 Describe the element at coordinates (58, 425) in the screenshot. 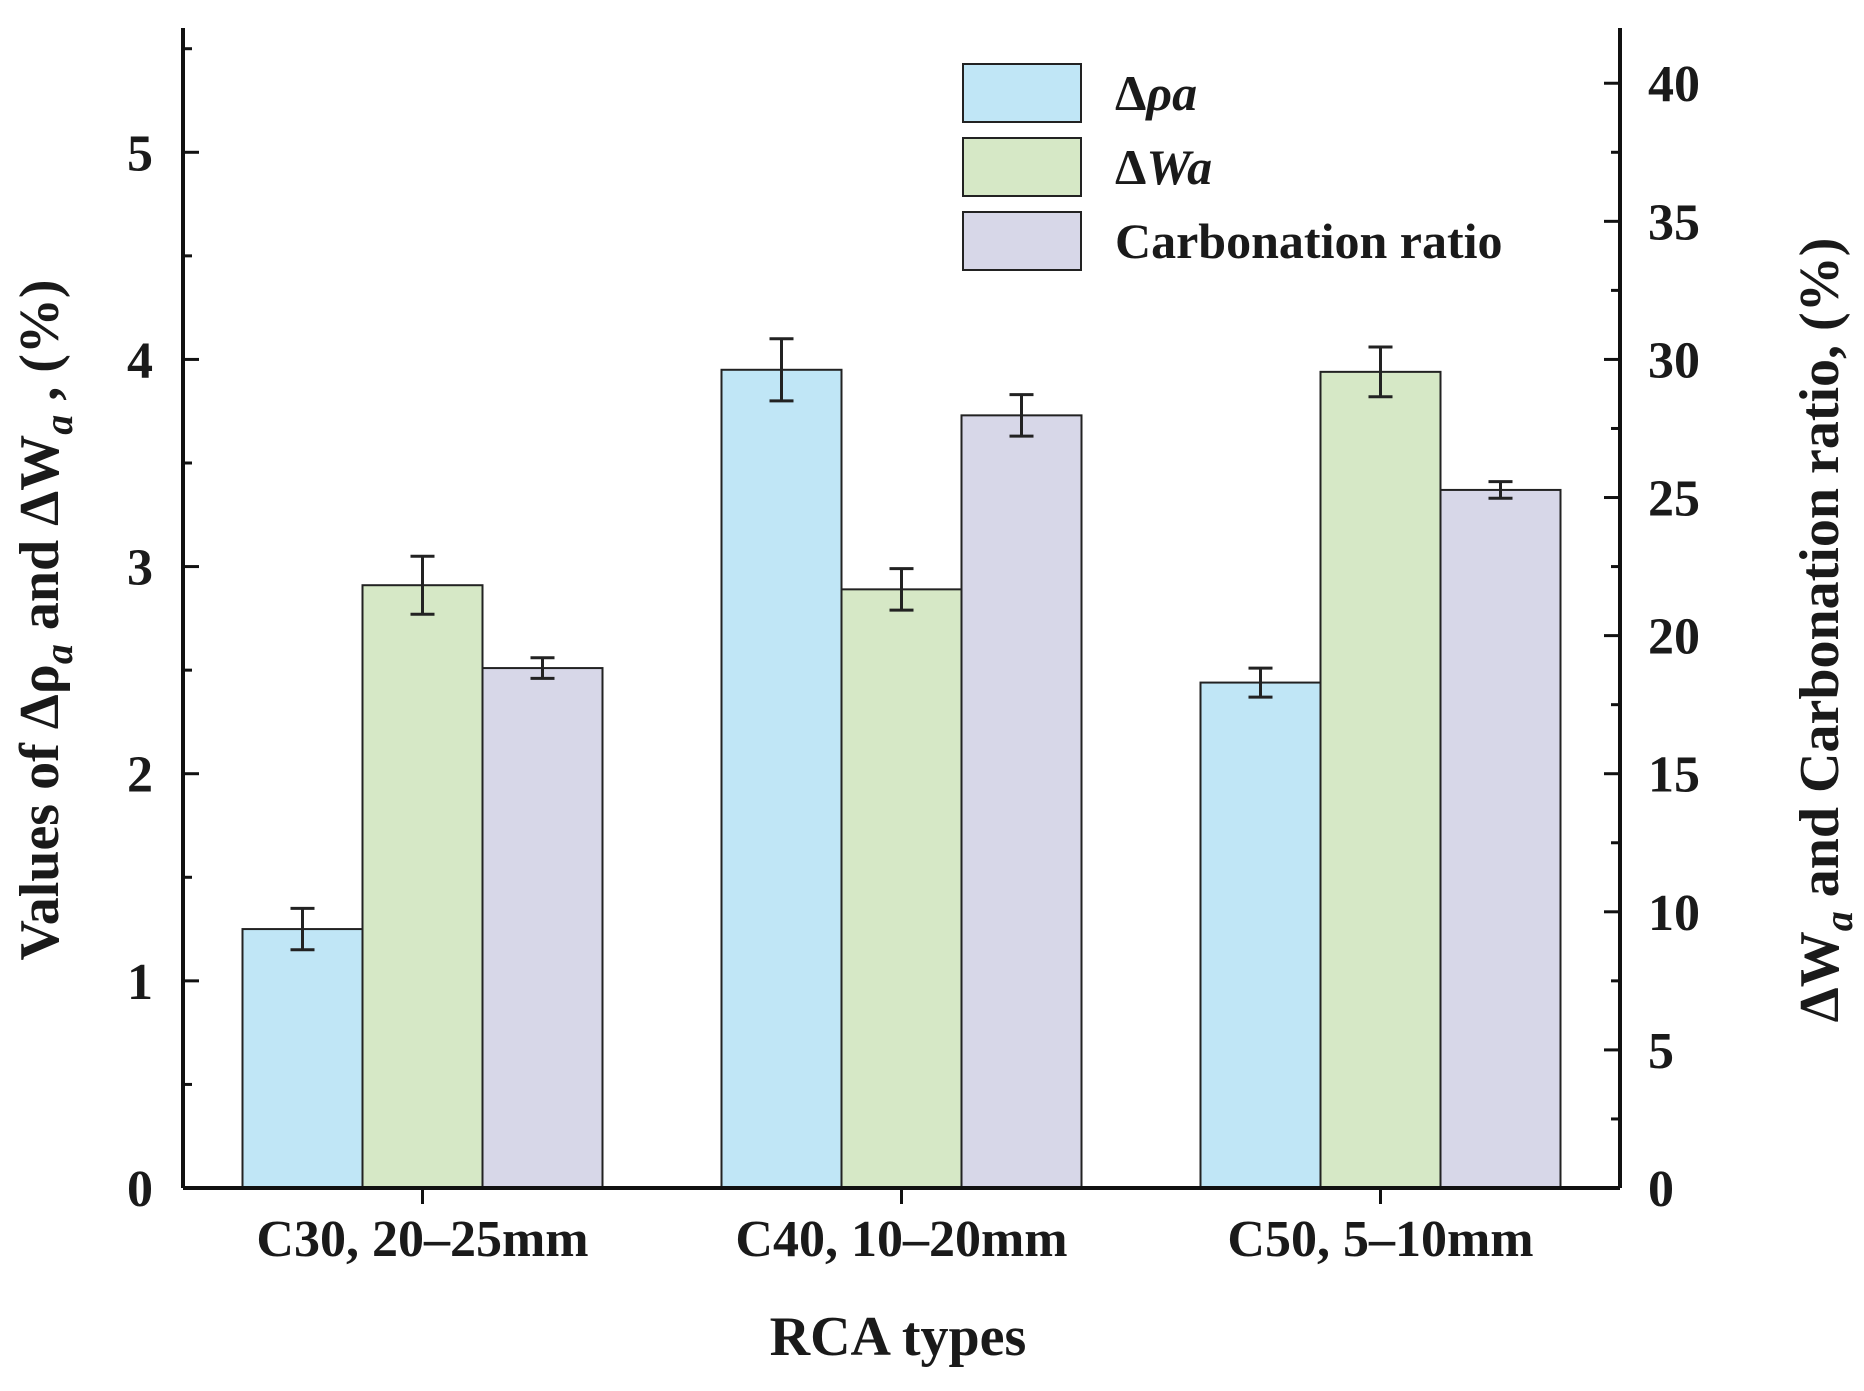

I see `left-axis-title-sub2: a` at that location.